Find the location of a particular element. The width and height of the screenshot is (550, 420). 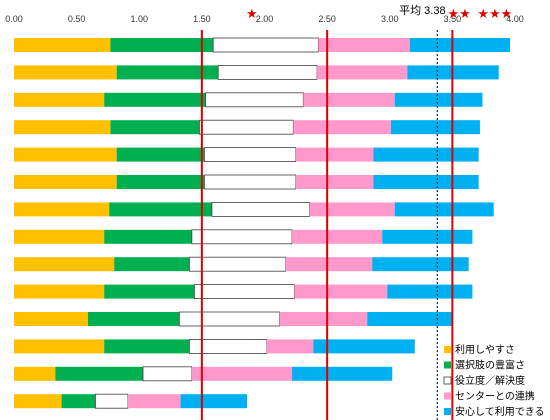

star-two: ★★ is located at coordinates (458, 14).